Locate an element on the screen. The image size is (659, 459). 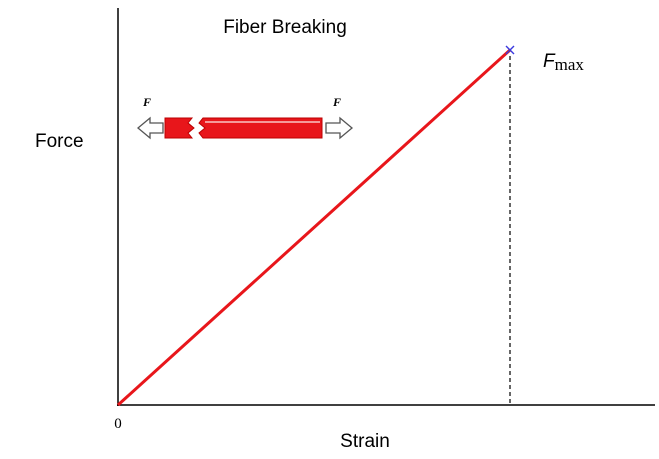
fmax-symbol: F is located at coordinates (549, 61).